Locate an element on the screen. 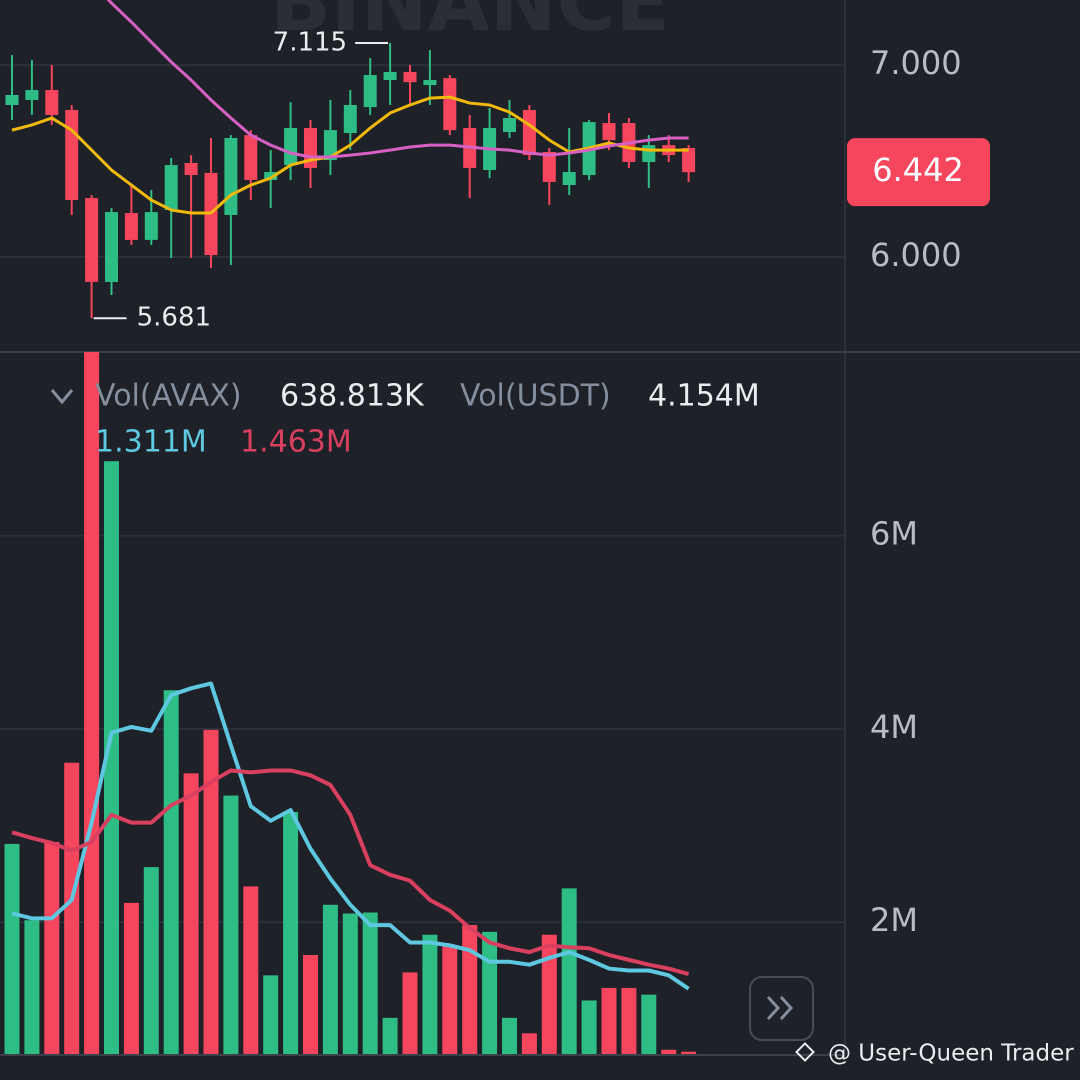 The width and height of the screenshot is (1080, 1080). vol-ma-label: 1.311M is located at coordinates (151, 442).